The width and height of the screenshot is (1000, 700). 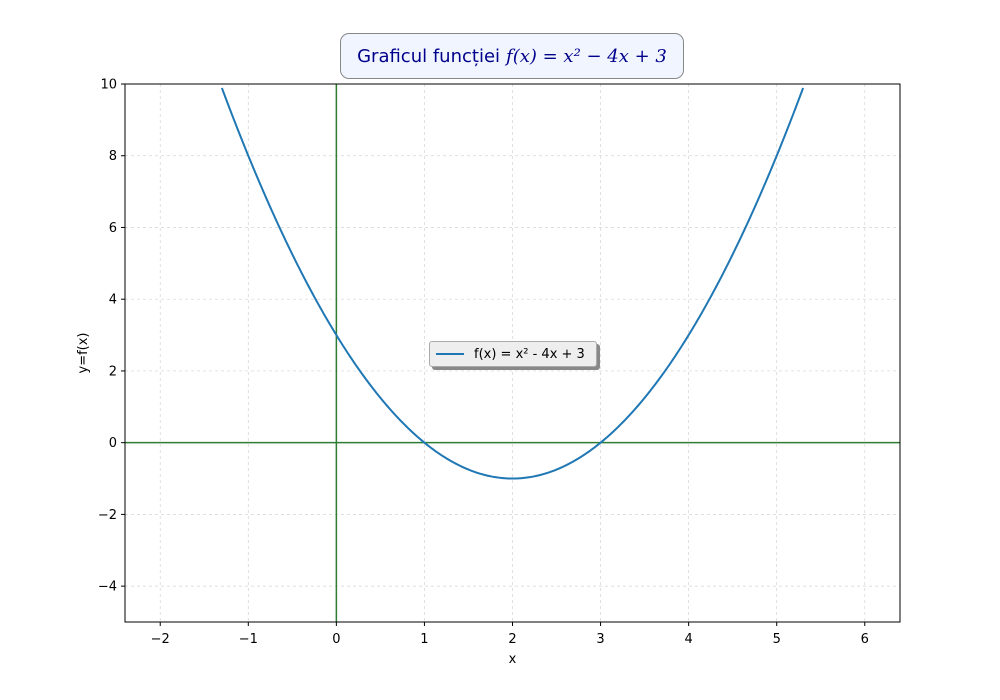 What do you see at coordinates (83, 353) in the screenshot?
I see `y-axis-label: y=f(x)` at bounding box center [83, 353].